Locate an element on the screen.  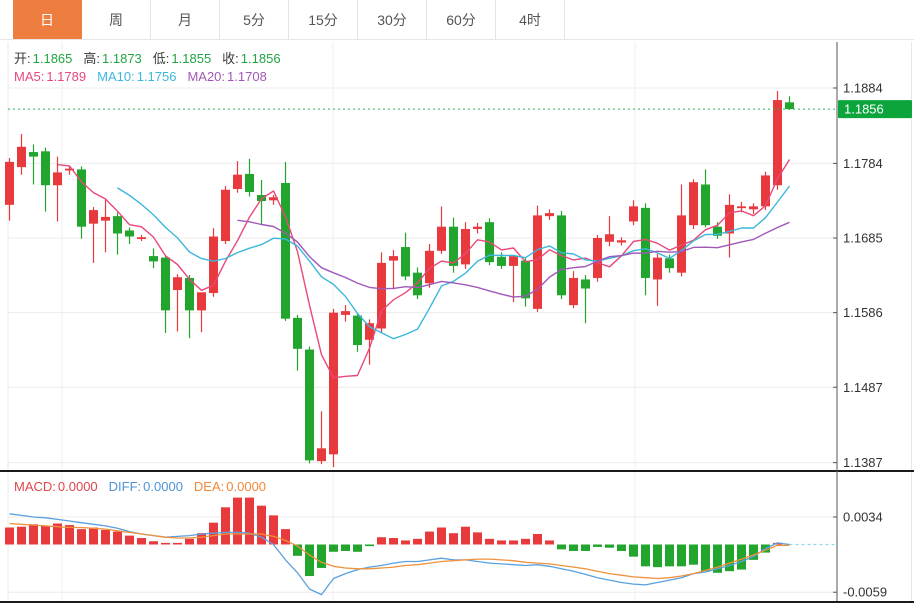
svg-text: 1.1586 is located at coordinates (863, 312).